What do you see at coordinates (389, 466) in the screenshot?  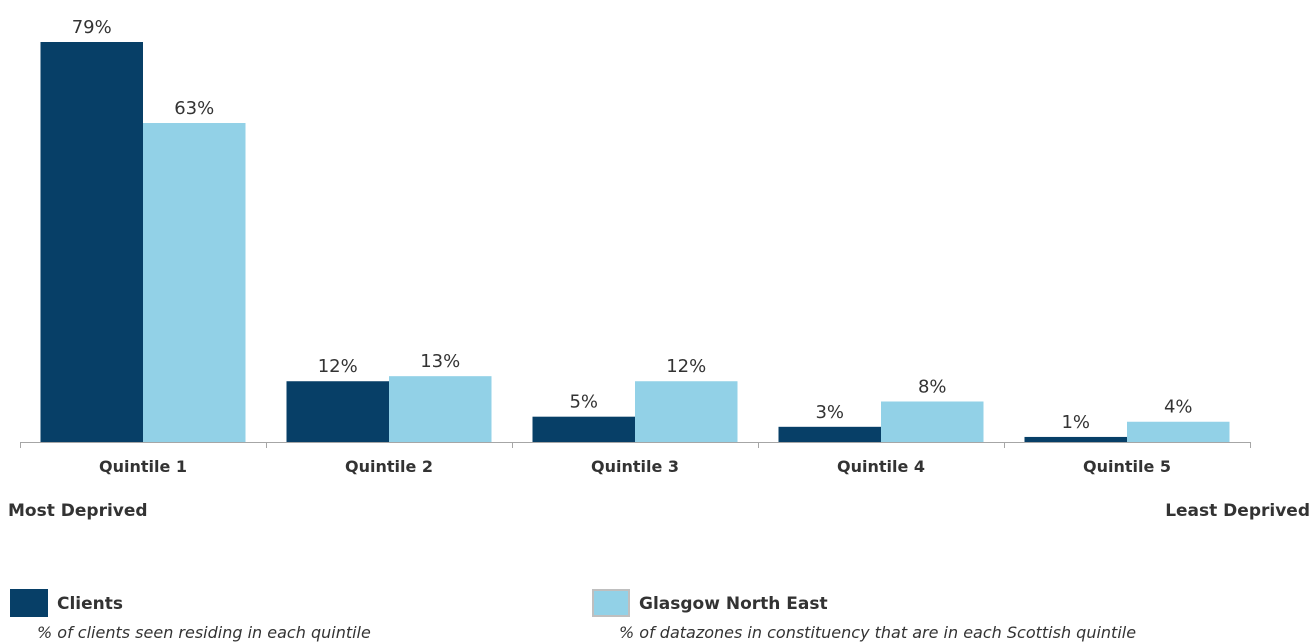 I see `category-label-quintile-2: Quintile 2` at bounding box center [389, 466].